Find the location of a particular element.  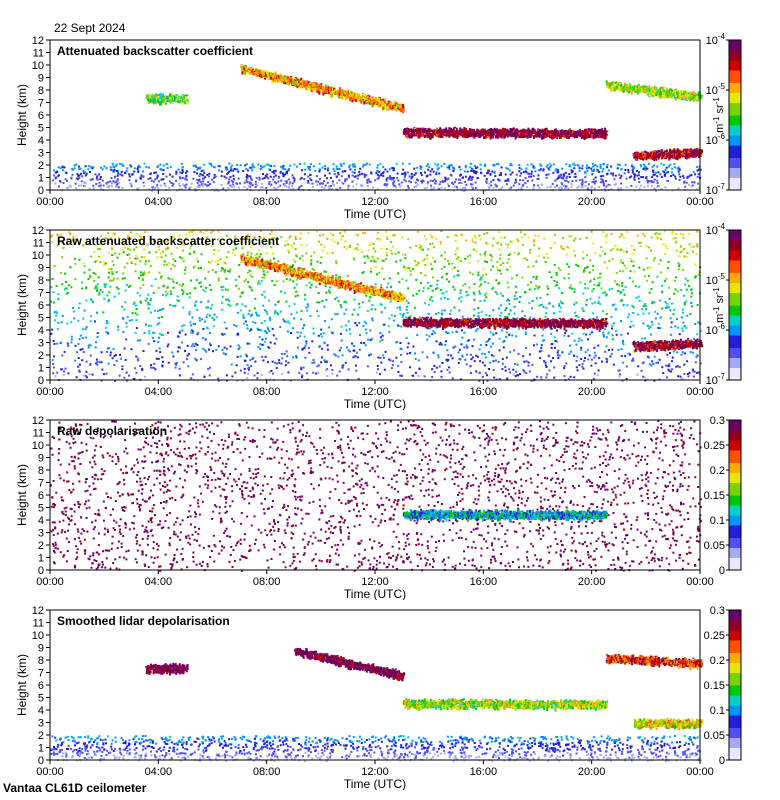

heatmap-layer is located at coordinates (377, 704).